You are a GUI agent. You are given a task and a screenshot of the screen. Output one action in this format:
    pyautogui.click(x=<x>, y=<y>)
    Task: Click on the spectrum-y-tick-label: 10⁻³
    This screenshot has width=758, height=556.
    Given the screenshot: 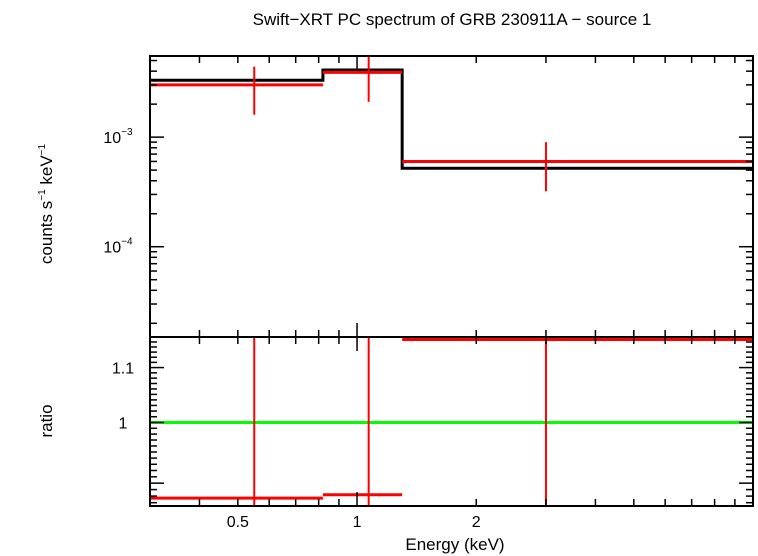 What is the action you would take?
    pyautogui.click(x=118, y=137)
    